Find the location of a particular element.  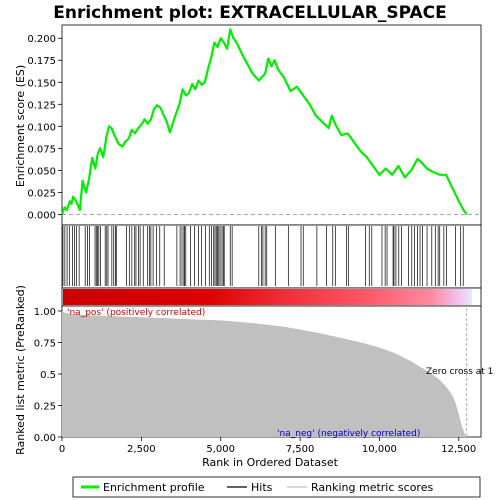

bottom-y-tick-label: 0.5 is located at coordinates (48, 375).